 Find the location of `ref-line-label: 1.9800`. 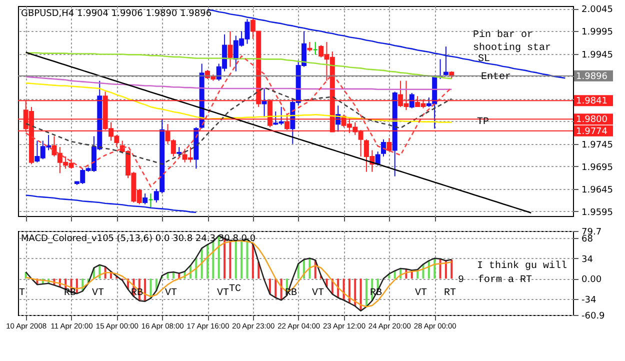

ref-line-label: 1.9800 is located at coordinates (592, 120).